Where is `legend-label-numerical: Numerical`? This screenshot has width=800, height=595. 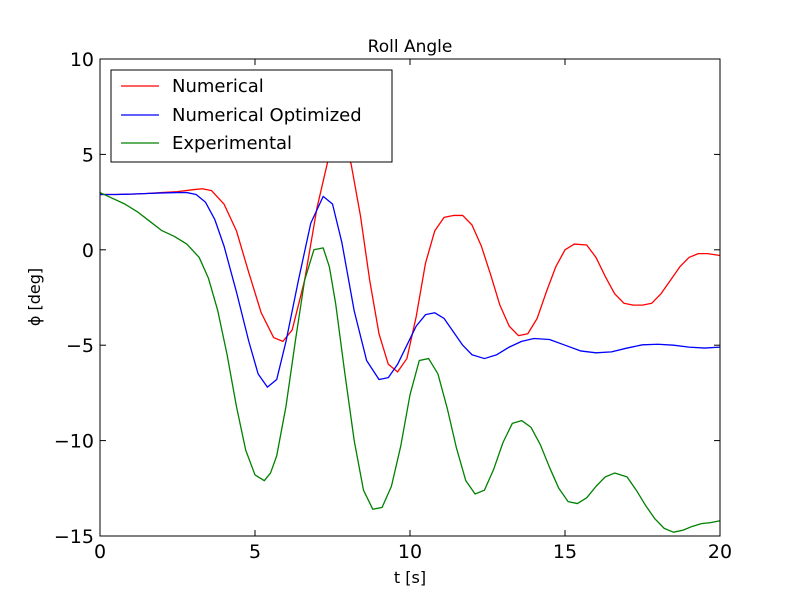
legend-label-numerical: Numerical is located at coordinates (218, 86).